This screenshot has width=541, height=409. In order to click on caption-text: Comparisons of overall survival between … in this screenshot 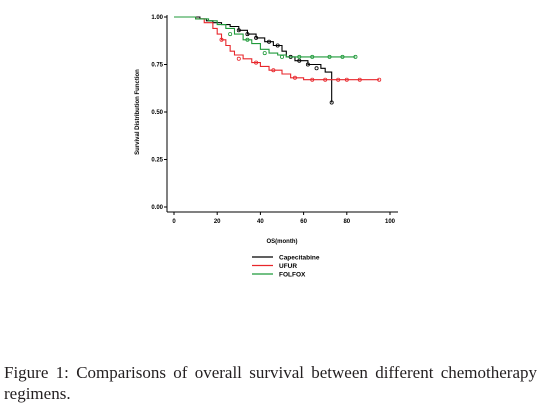, I will do `click(271, 383)`.